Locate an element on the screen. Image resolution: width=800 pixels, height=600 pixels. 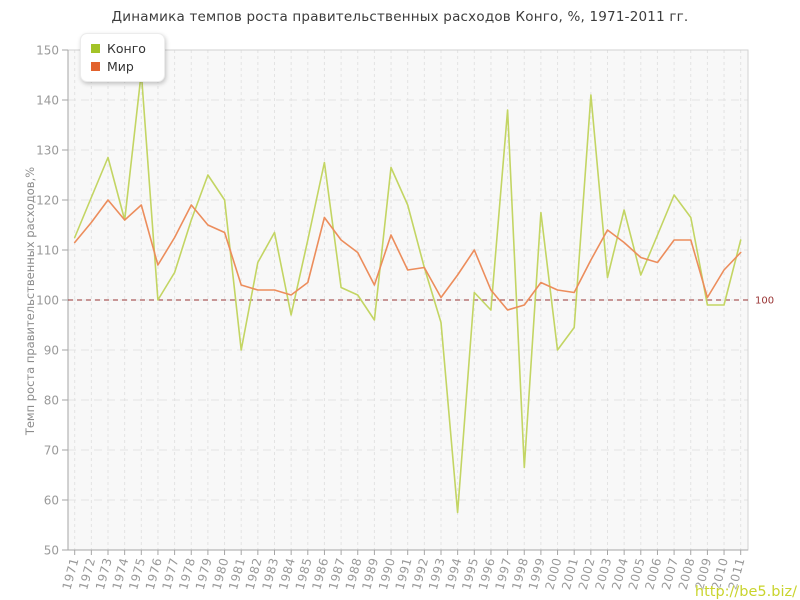
y-tick-label: 130 is located at coordinates (47, 151).